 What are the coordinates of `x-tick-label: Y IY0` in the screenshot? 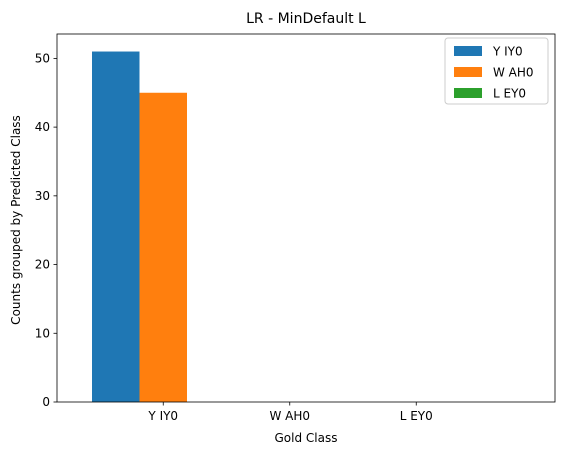 It's located at (162, 416).